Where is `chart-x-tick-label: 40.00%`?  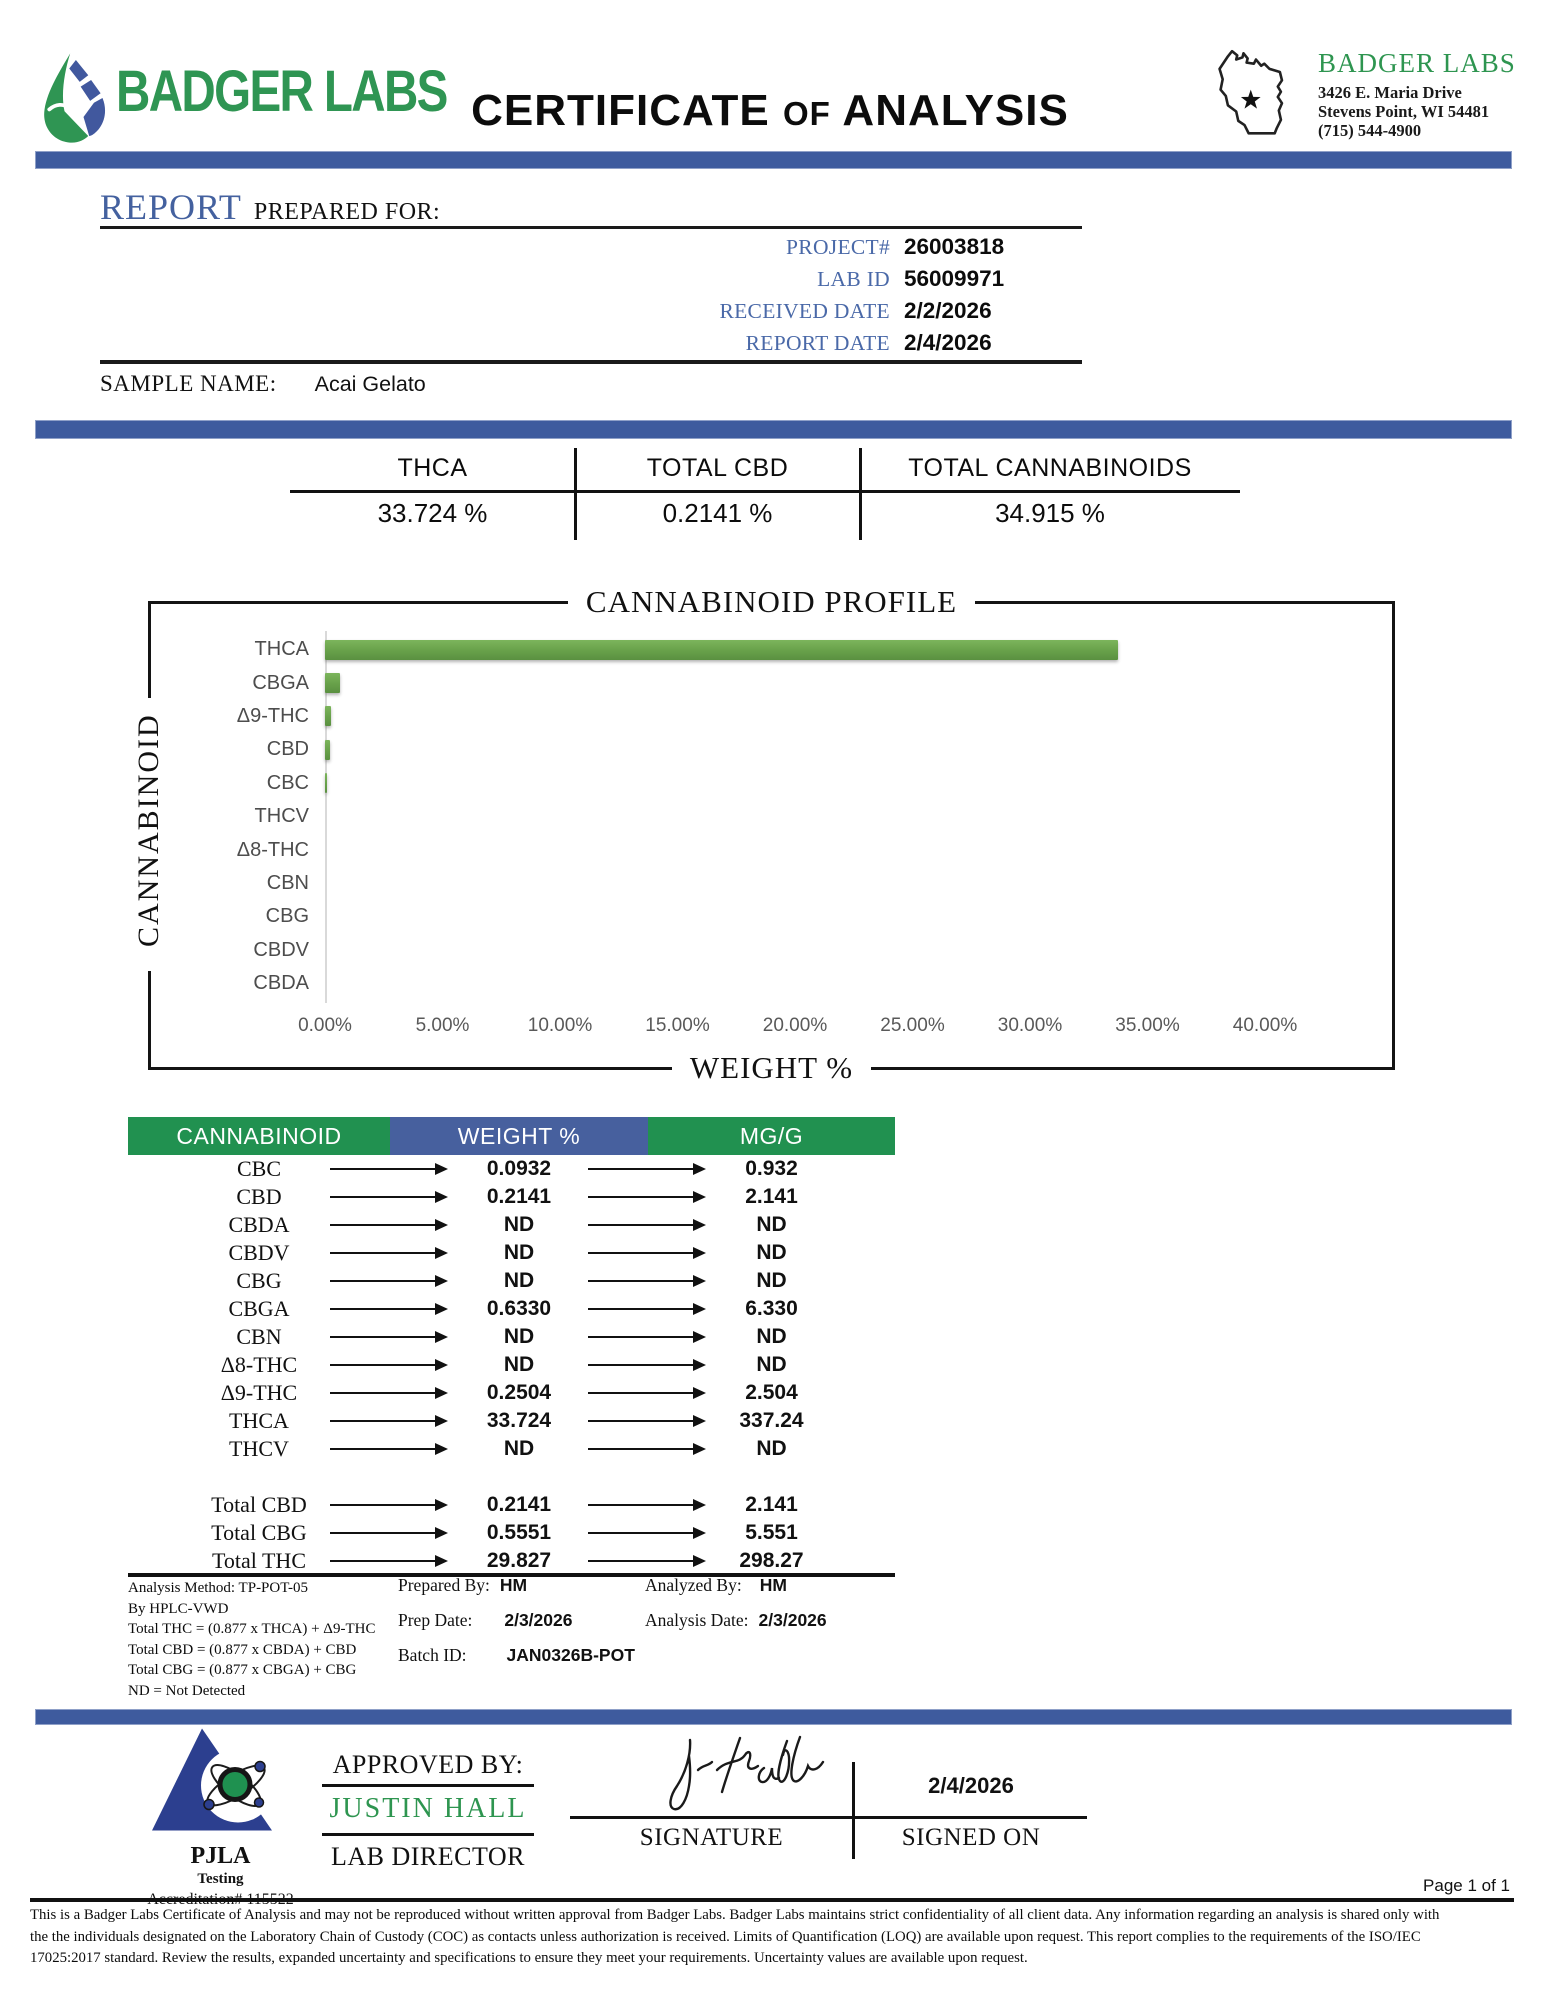 chart-x-tick-label: 40.00% is located at coordinates (1265, 1025).